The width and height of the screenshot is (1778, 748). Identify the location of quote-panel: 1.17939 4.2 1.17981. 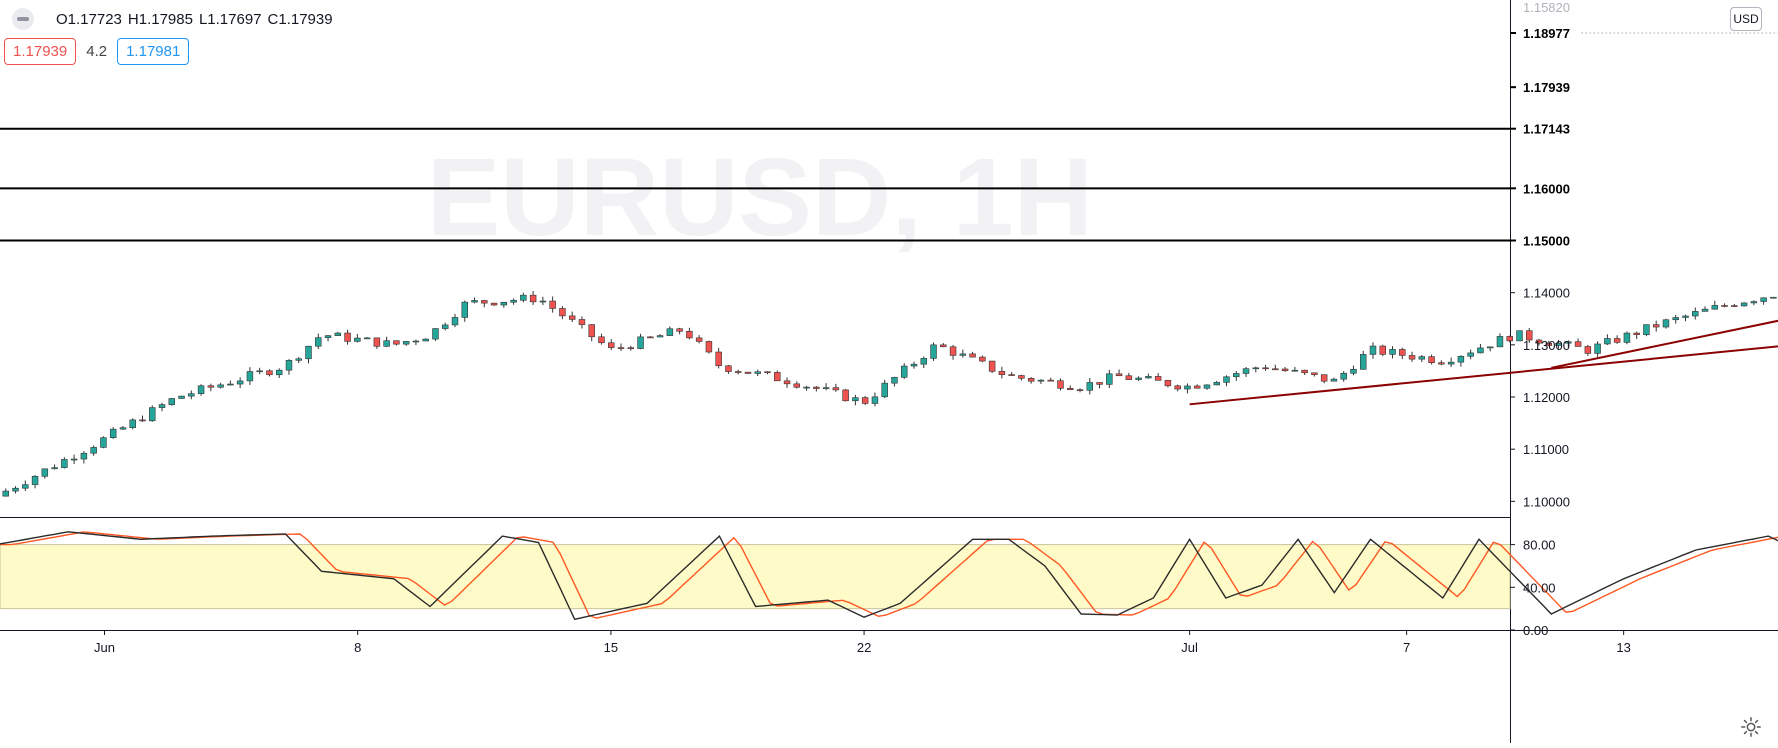
(97, 51).